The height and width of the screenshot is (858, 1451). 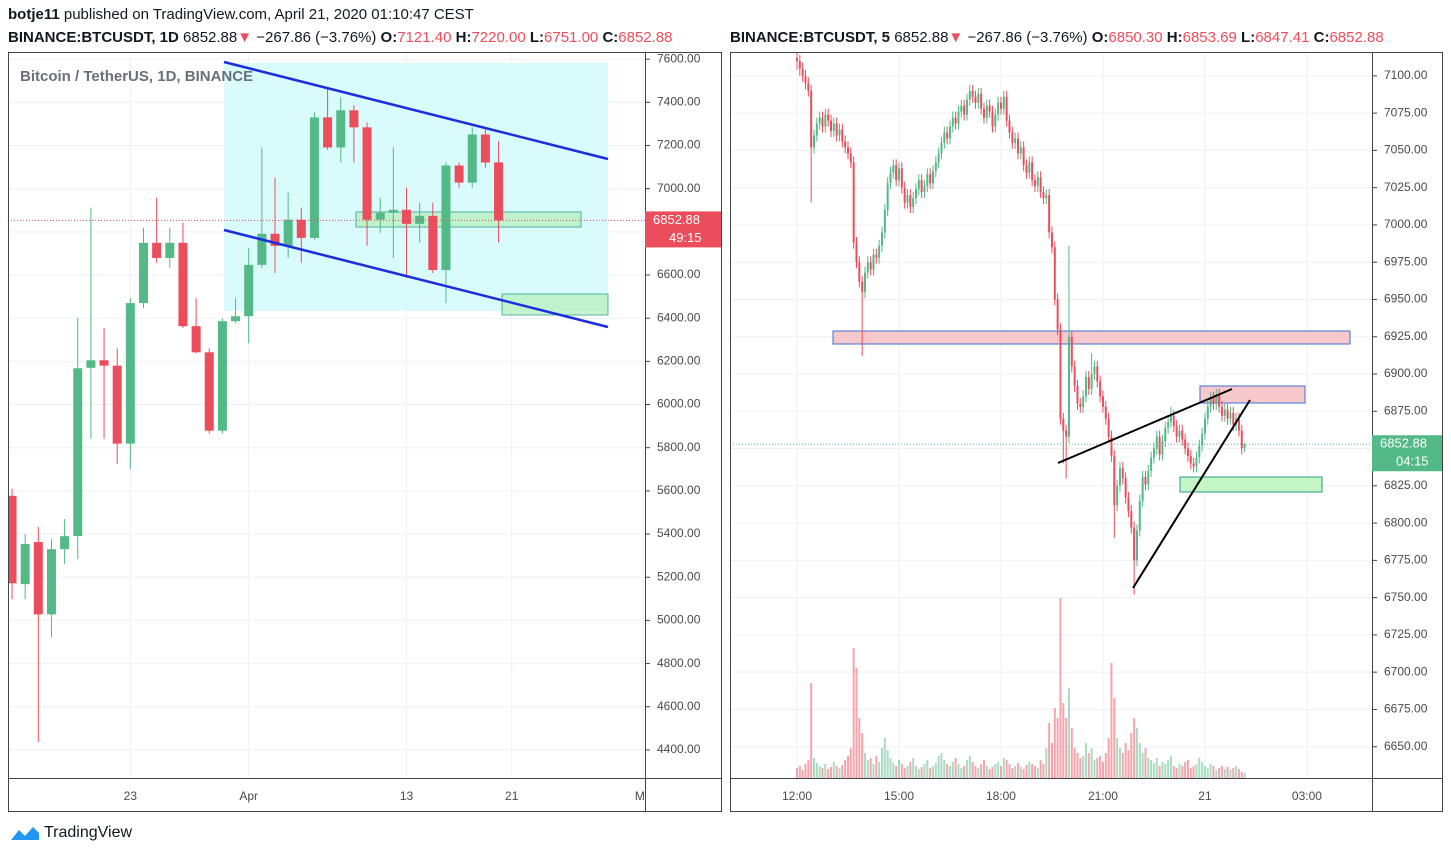 I want to click on y-tick-label: 6400.00, so click(x=679, y=317).